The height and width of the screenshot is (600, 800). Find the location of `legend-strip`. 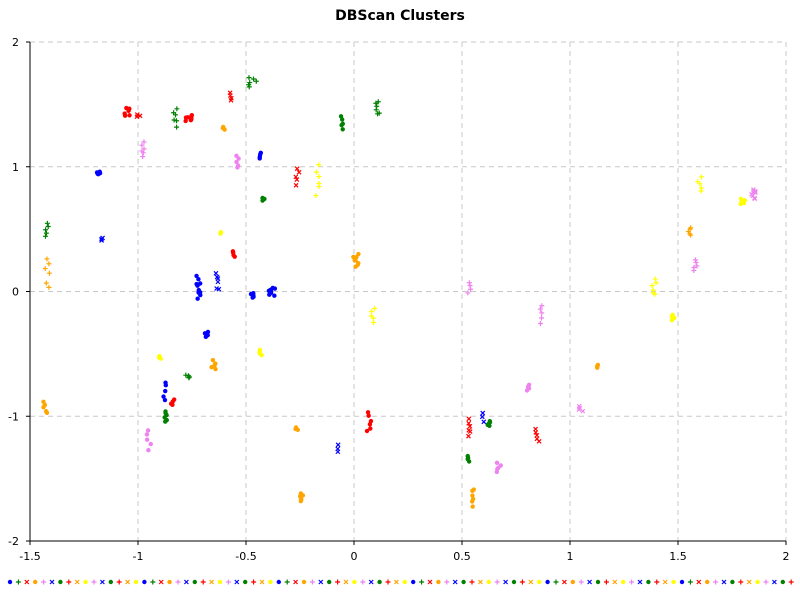

legend-strip is located at coordinates (400, 582).